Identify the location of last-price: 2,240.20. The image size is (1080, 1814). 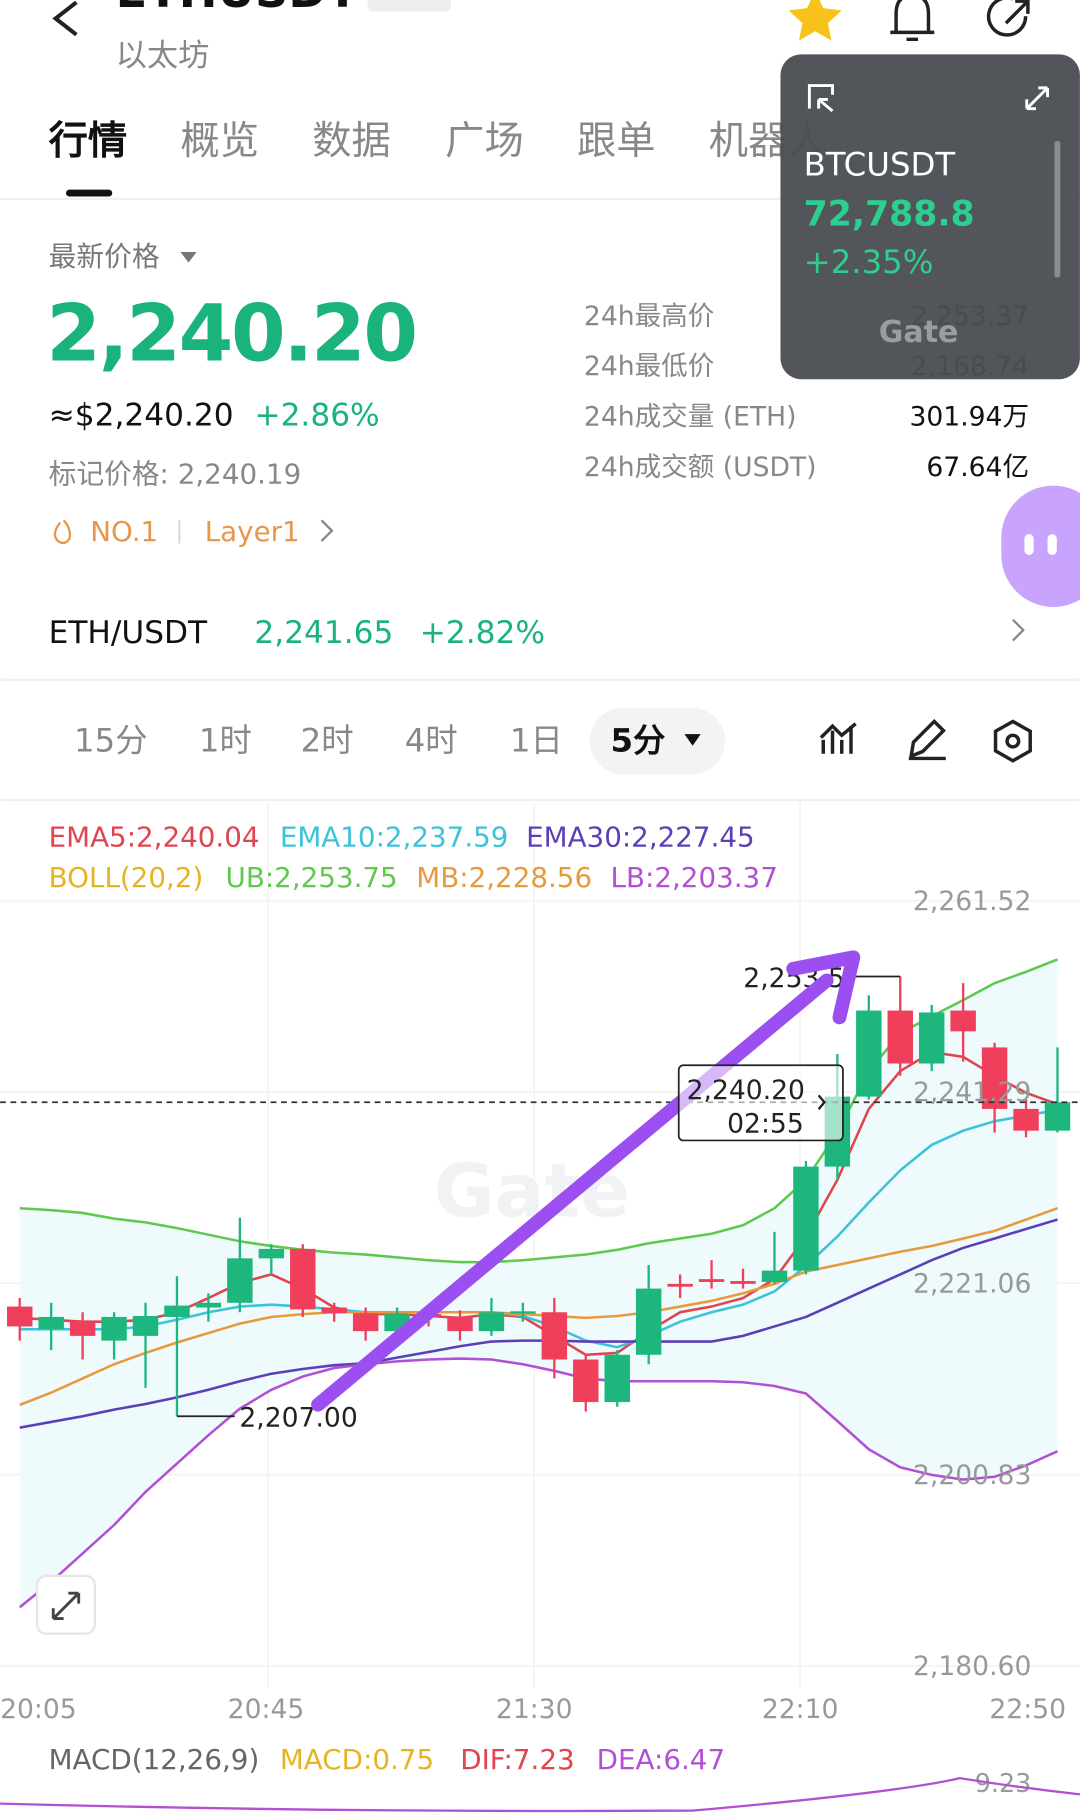
(230, 334).